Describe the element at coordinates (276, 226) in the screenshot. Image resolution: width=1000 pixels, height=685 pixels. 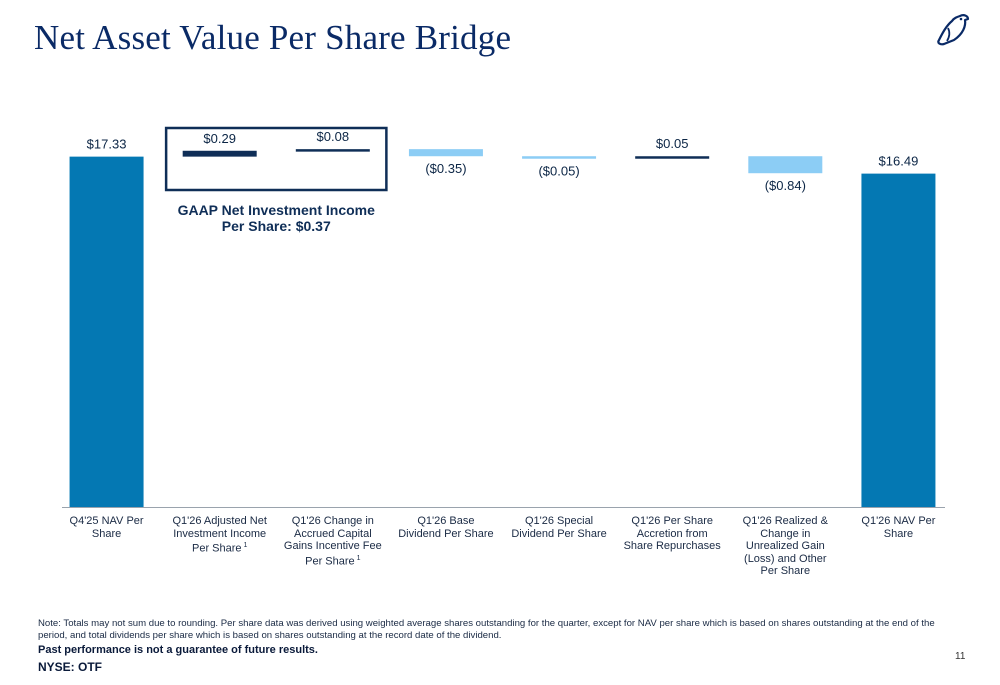
I see `annotation-line-2: Per Share: $0.37` at that location.